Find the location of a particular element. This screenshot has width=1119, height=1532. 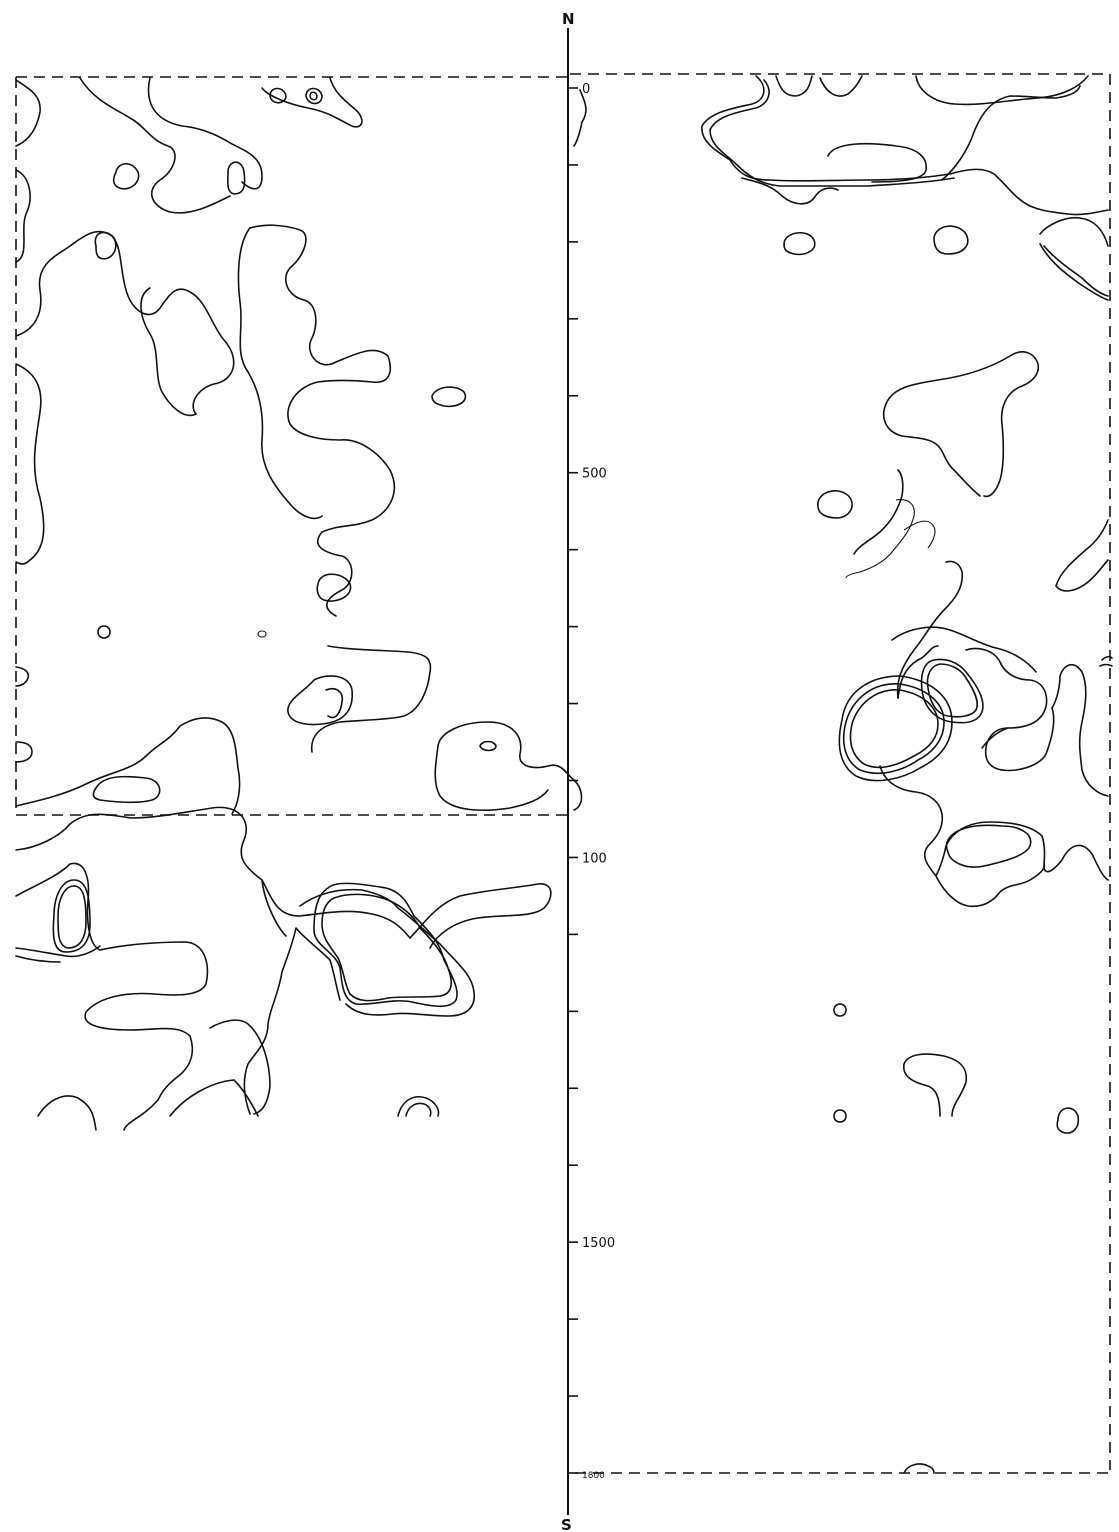

baseline-axis: N S 0 500 100 1500 1800 is located at coordinates (588, 771).